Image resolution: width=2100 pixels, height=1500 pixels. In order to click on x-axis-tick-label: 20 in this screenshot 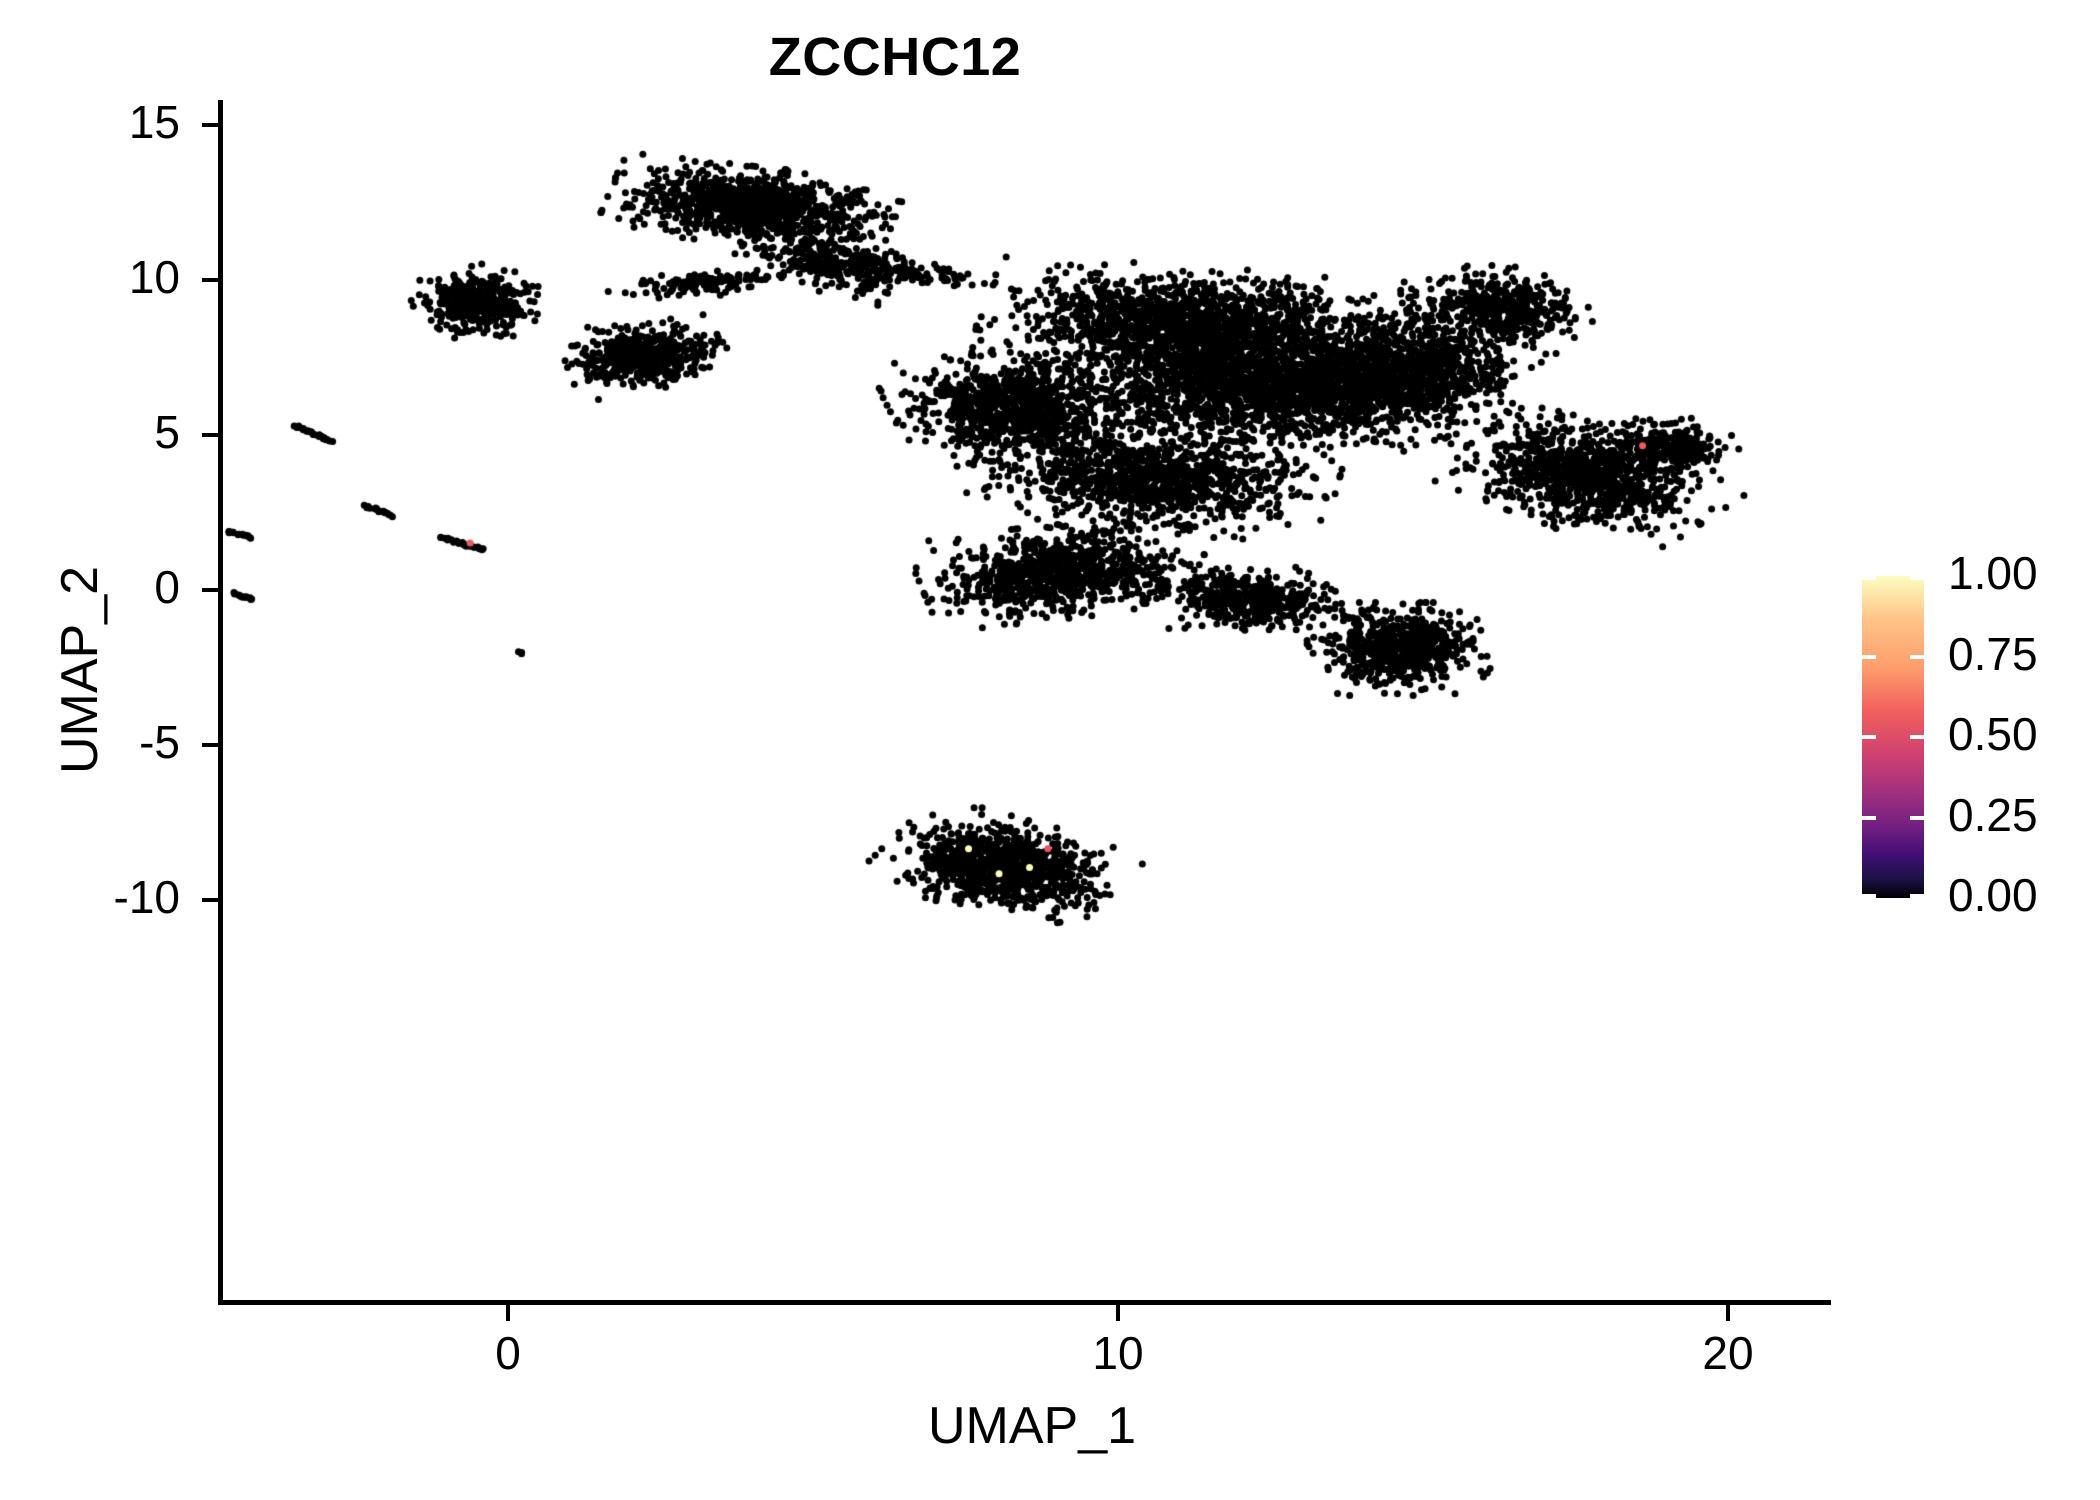, I will do `click(1728, 1353)`.